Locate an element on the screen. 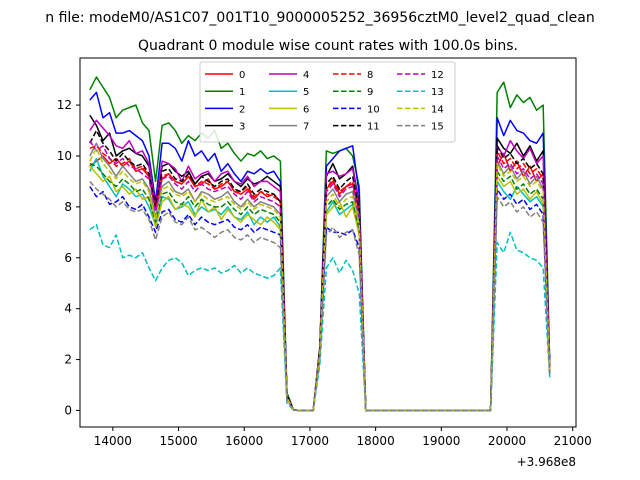 This screenshot has width=640, height=480. legend-label-14: 14 is located at coordinates (437, 109).